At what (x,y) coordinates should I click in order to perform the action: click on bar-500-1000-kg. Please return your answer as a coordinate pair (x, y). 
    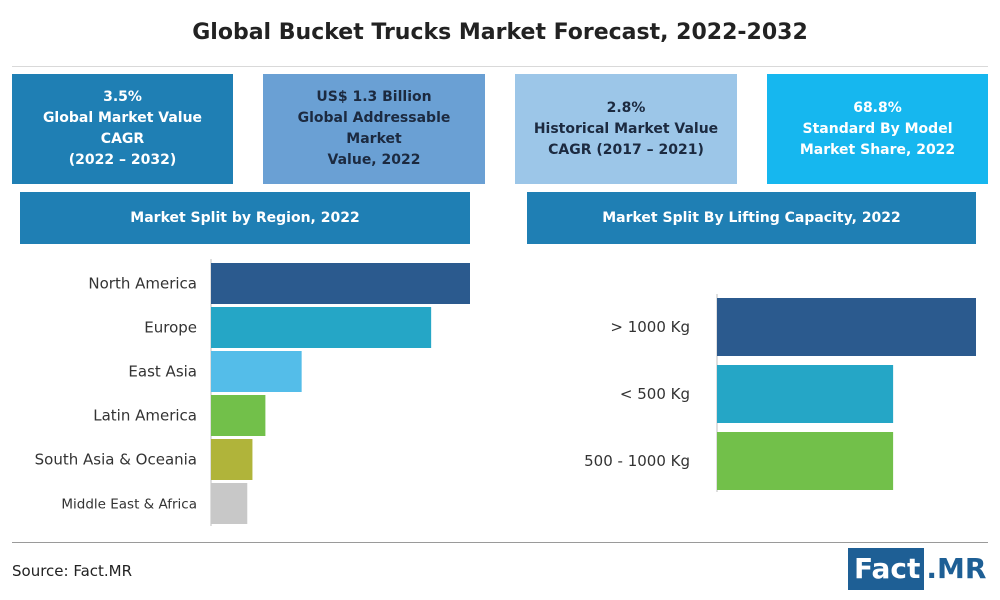
    Looking at the image, I should click on (805, 461).